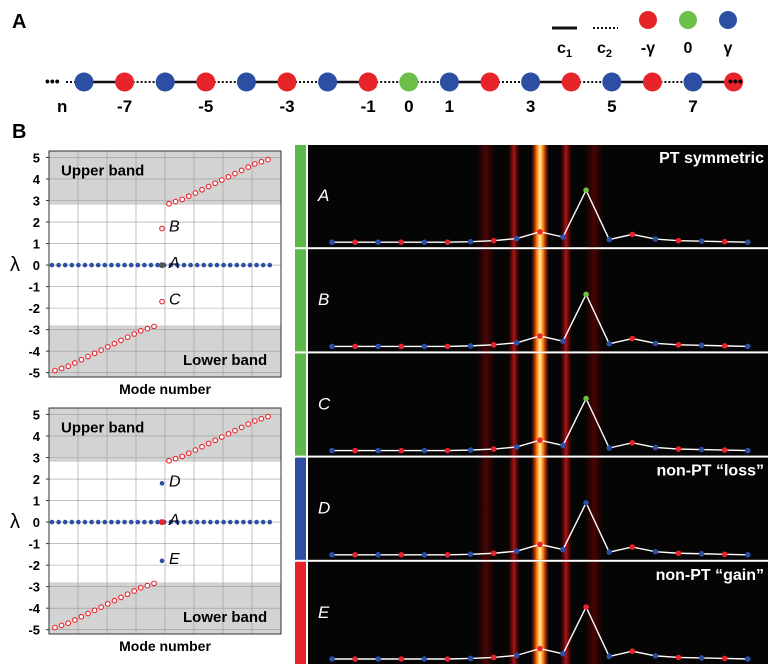  Describe the element at coordinates (62, 106) in the screenshot. I see `site-index-label-n: n` at that location.